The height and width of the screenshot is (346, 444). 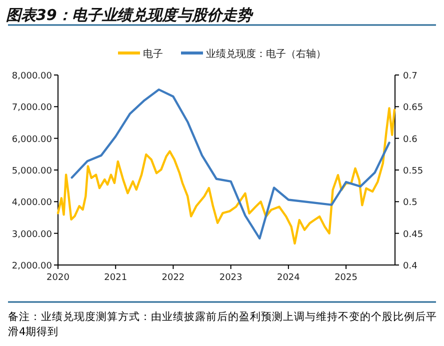 What do you see at coordinates (413, 108) in the screenshot?
I see `y2-tick-label: 0.65` at bounding box center [413, 108].